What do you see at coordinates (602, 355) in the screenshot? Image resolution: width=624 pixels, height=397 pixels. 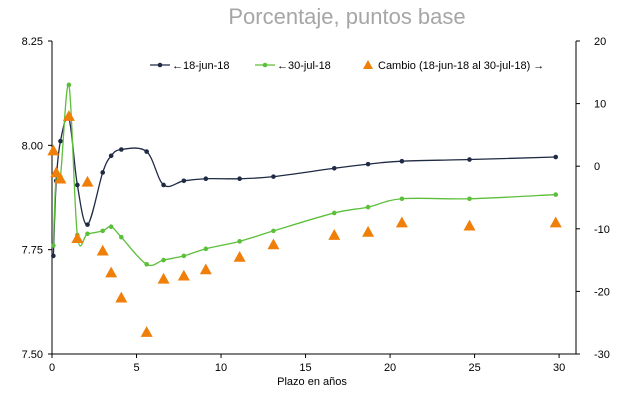 I see `y-tick-label-right: -30` at bounding box center [602, 355].